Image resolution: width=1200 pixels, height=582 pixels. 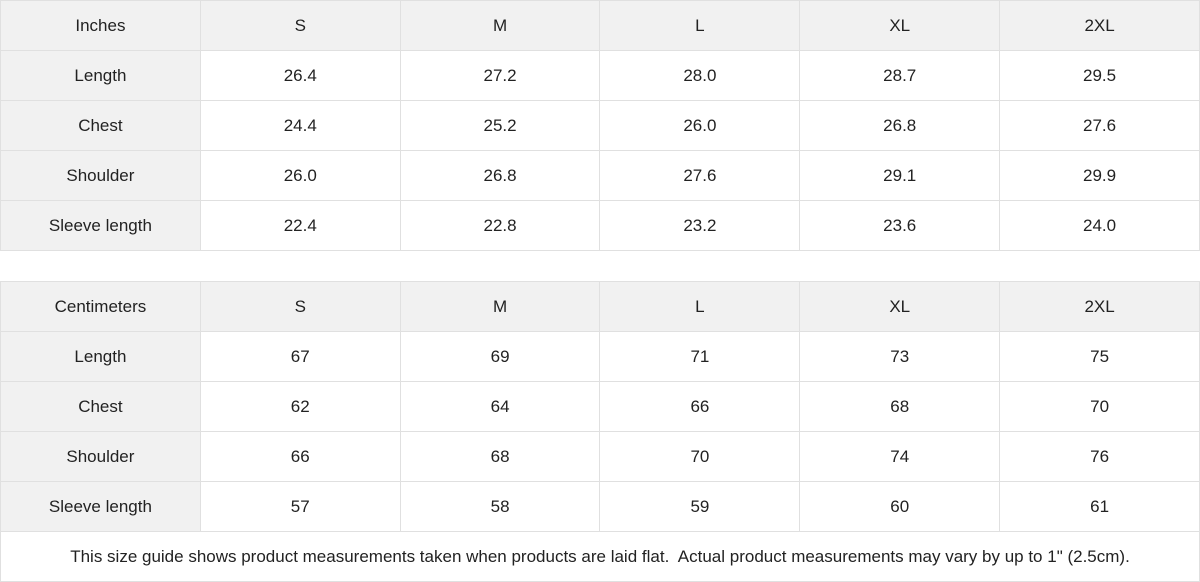 I want to click on measurement-cell: 22.8, so click(x=500, y=225).